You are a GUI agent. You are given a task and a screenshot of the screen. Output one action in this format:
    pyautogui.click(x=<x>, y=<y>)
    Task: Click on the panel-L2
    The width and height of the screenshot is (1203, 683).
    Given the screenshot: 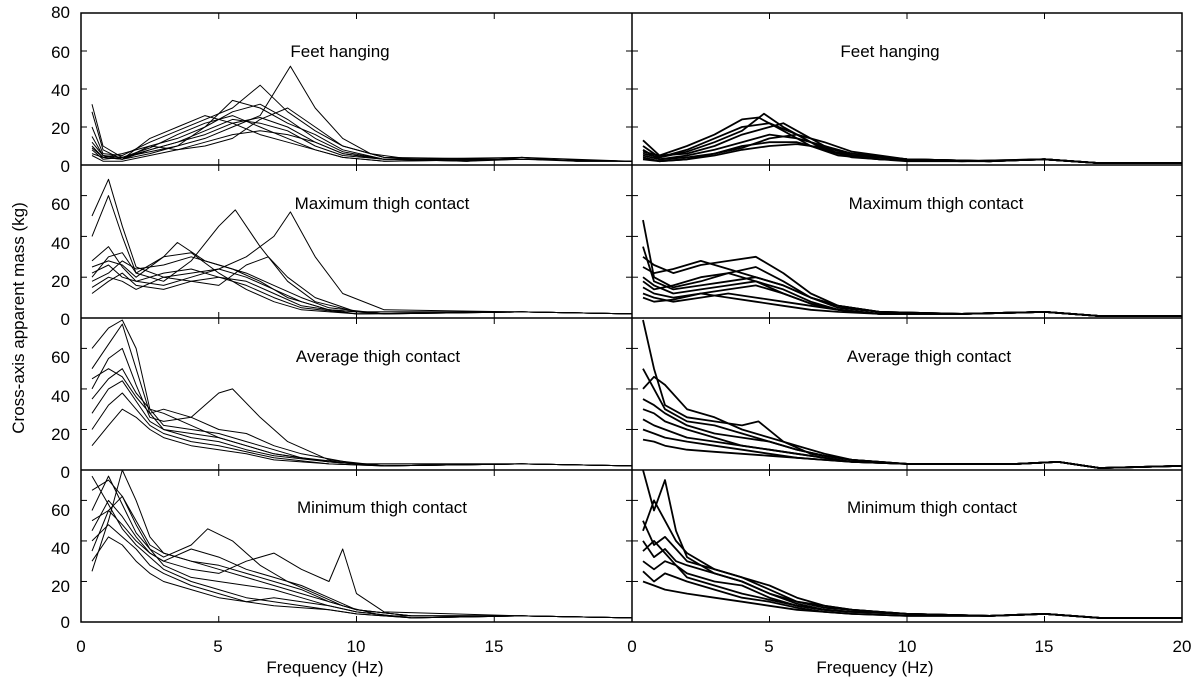 What is the action you would take?
    pyautogui.click(x=362, y=246)
    